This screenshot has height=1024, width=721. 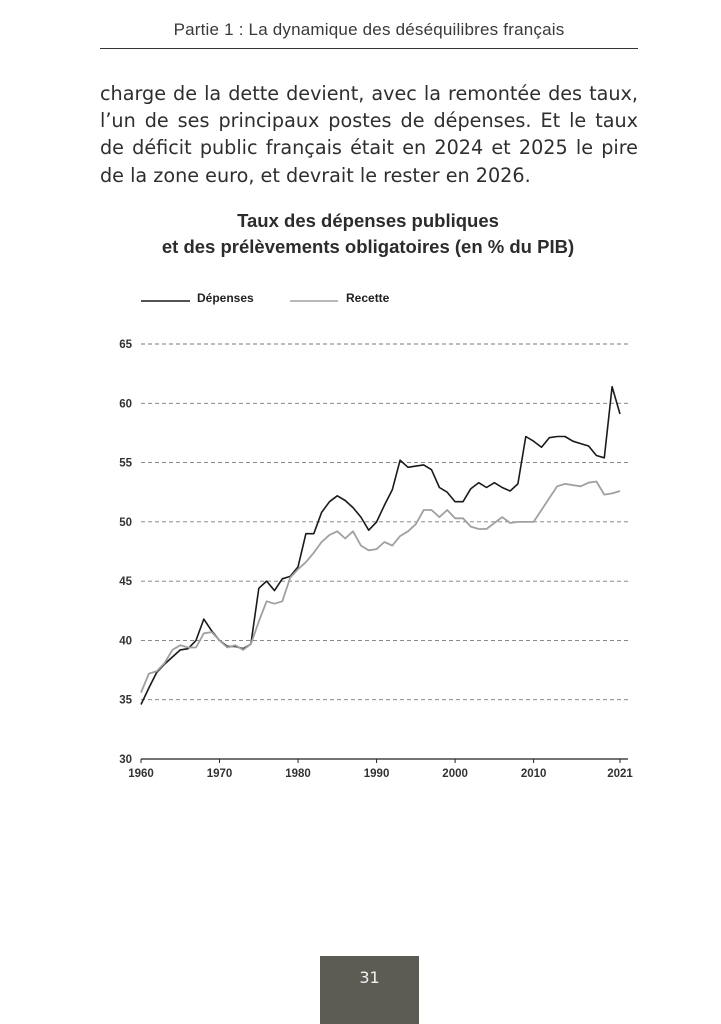 I want to click on page-number: 31, so click(x=369, y=977).